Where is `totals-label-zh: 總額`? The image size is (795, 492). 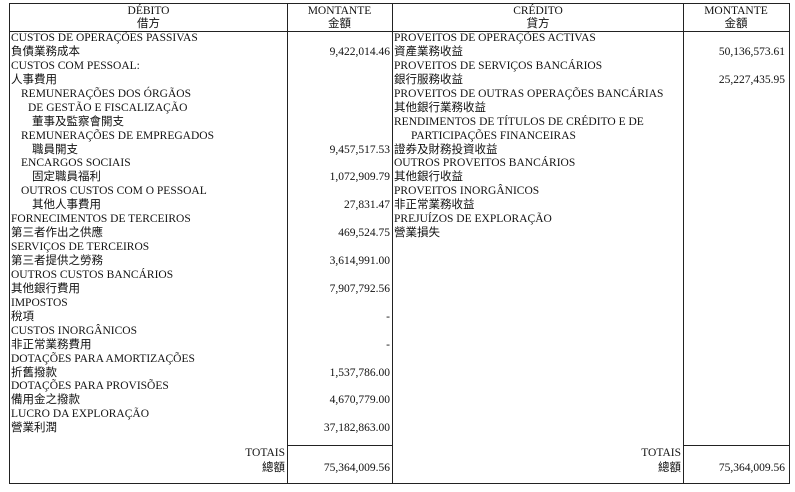 totals-label-zh: 總額 is located at coordinates (669, 468).